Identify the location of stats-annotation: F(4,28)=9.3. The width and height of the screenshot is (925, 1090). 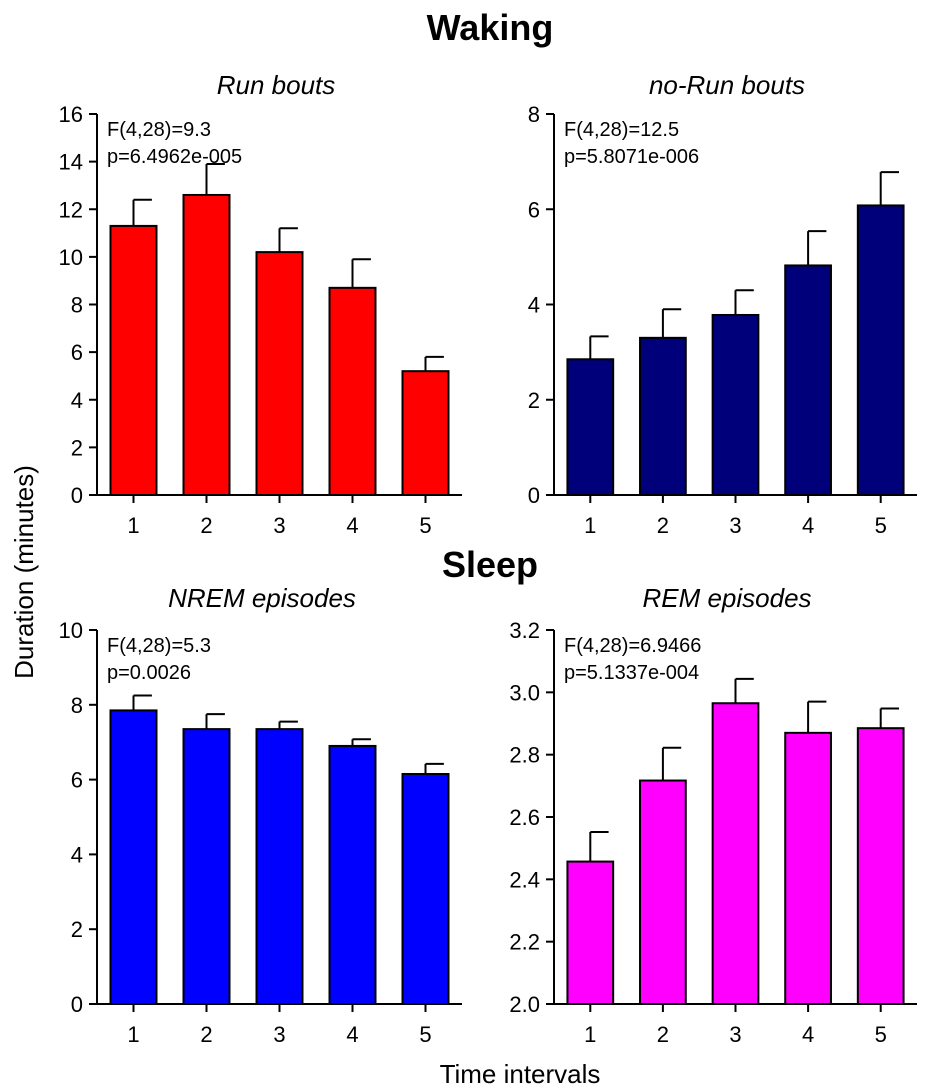
(159, 130).